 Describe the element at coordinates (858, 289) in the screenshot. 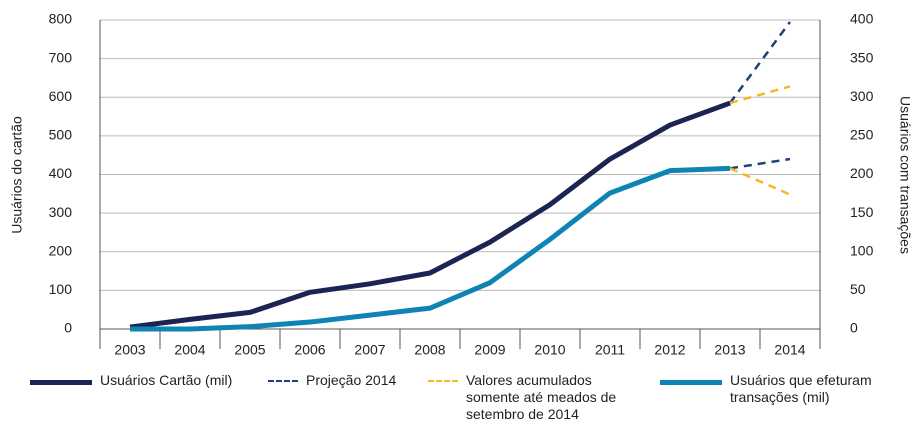

I see `y2-tick-label: 50` at that location.